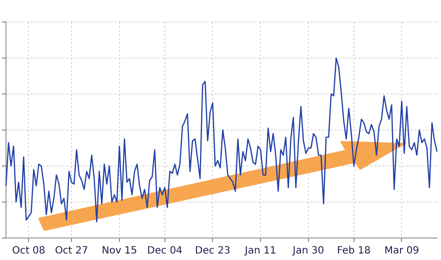 The height and width of the screenshot is (260, 441). What do you see at coordinates (260, 251) in the screenshot?
I see `x-tick-label: Jan 11` at bounding box center [260, 251].